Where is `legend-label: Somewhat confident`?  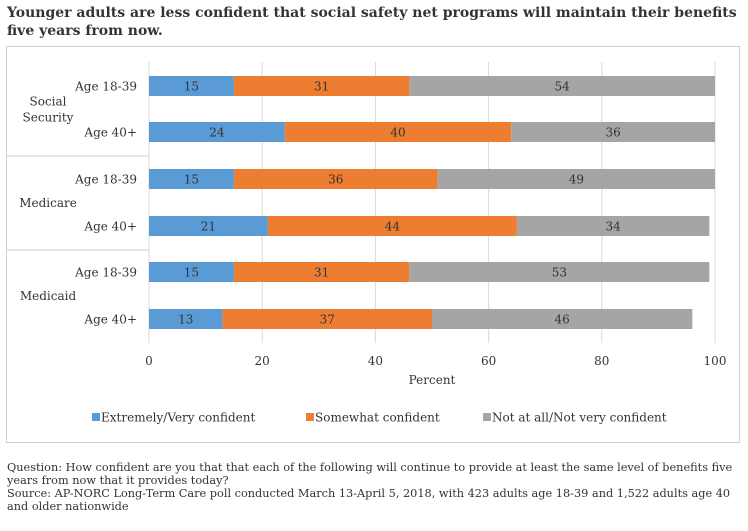 legend-label: Somewhat confident is located at coordinates (377, 418).